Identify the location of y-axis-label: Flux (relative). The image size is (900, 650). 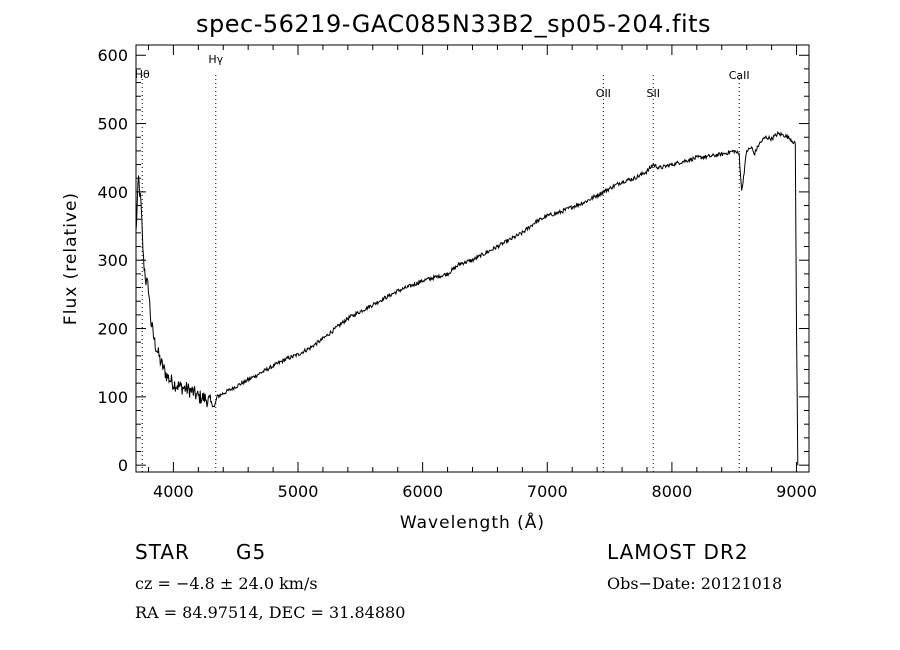
(71, 258).